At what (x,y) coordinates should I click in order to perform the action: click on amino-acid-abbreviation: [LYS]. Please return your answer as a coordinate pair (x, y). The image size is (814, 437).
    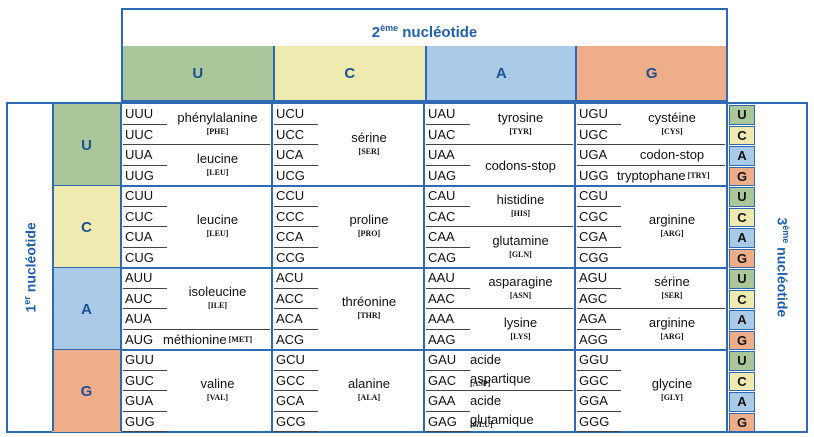
    Looking at the image, I should click on (520, 336).